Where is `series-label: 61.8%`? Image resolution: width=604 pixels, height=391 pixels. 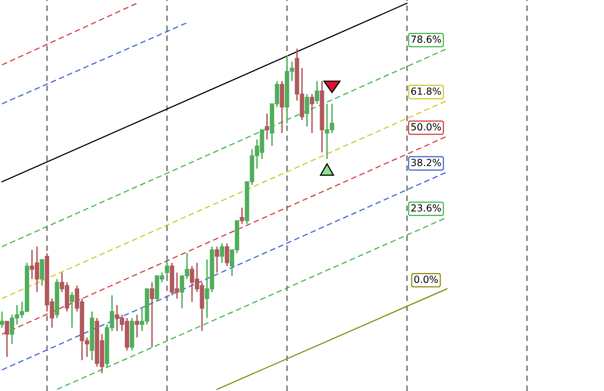
series-label: 61.8% is located at coordinates (426, 91).